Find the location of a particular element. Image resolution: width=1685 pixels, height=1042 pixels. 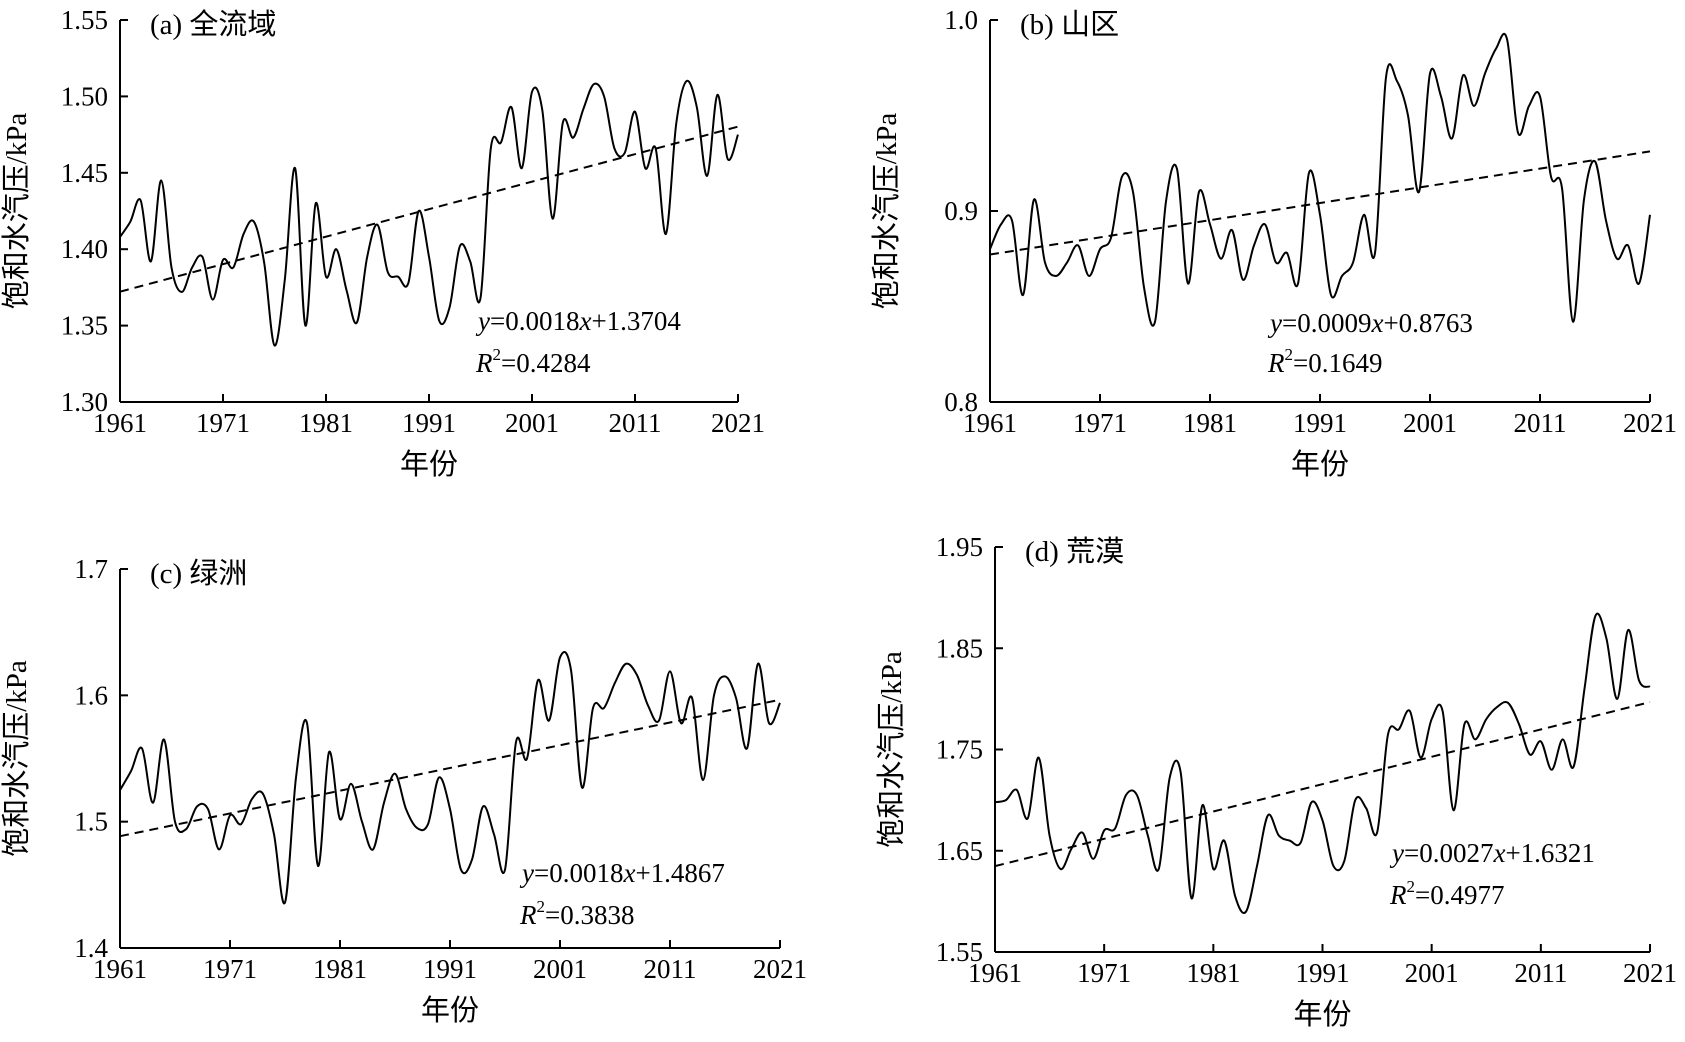

x-tick-label: 1981 is located at coordinates (326, 423).